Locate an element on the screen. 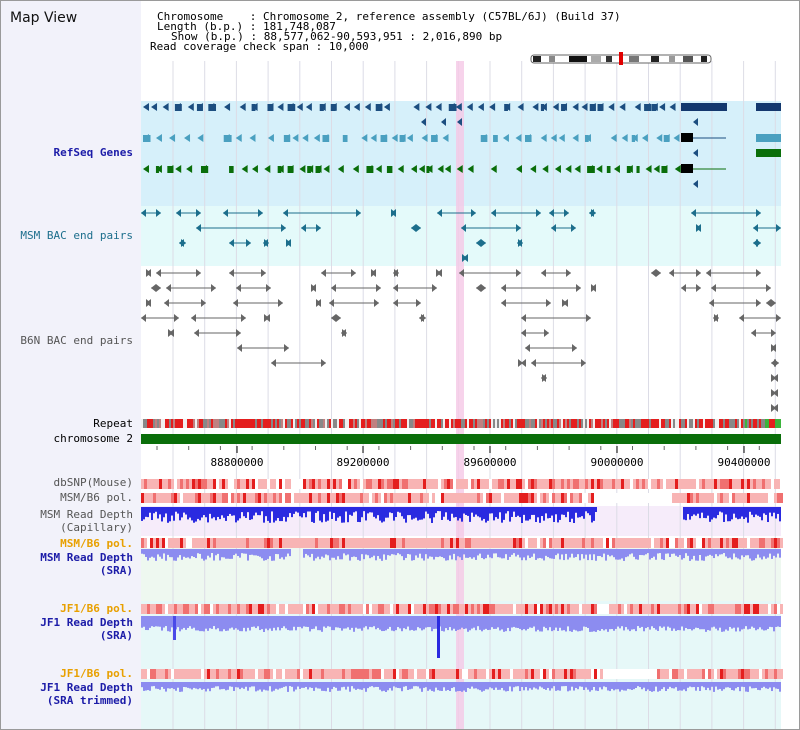 The height and width of the screenshot is (730, 800). axis-tick-label: 89200000 is located at coordinates (363, 462).